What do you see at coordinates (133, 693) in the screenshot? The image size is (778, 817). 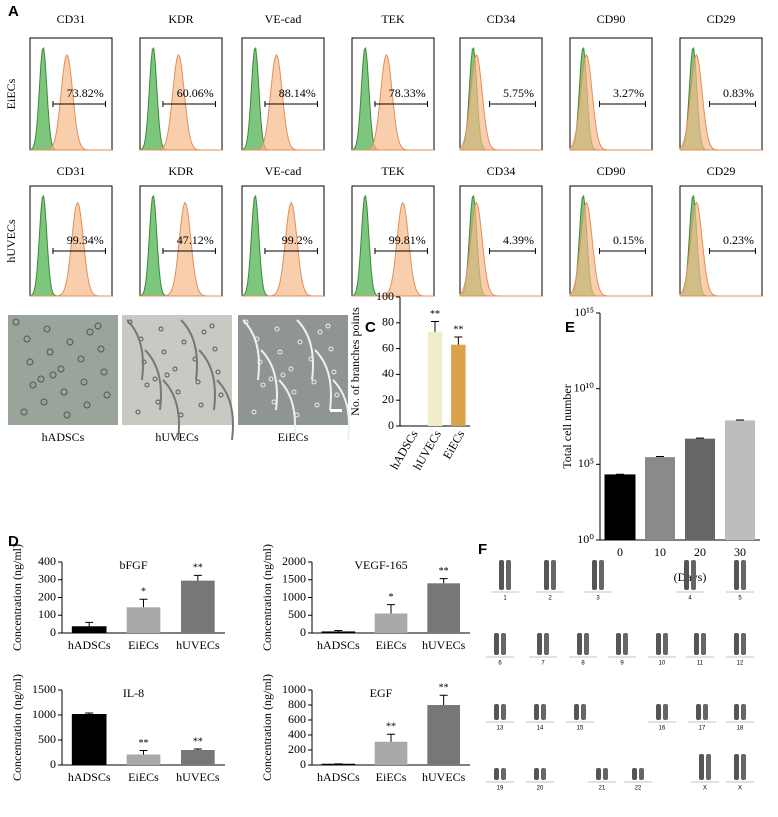 I see `chart-title: IL-8` at bounding box center [133, 693].